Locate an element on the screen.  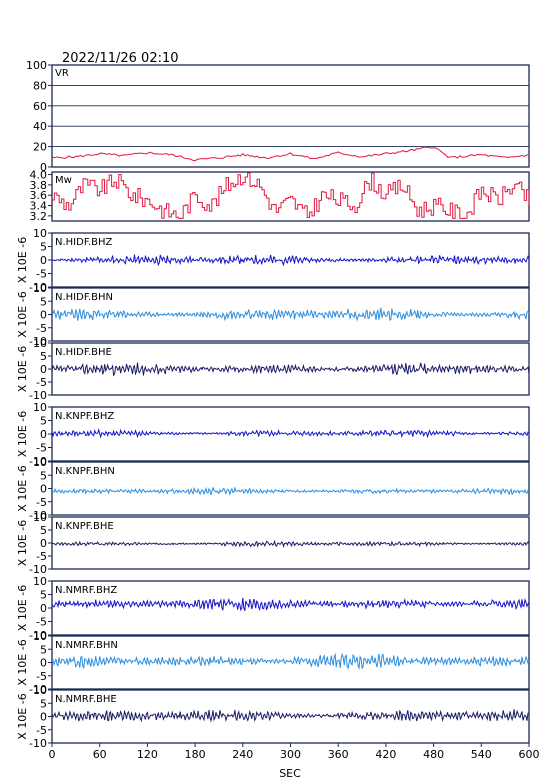
y-tick-label: 4.0 is located at coordinates (39, 175).